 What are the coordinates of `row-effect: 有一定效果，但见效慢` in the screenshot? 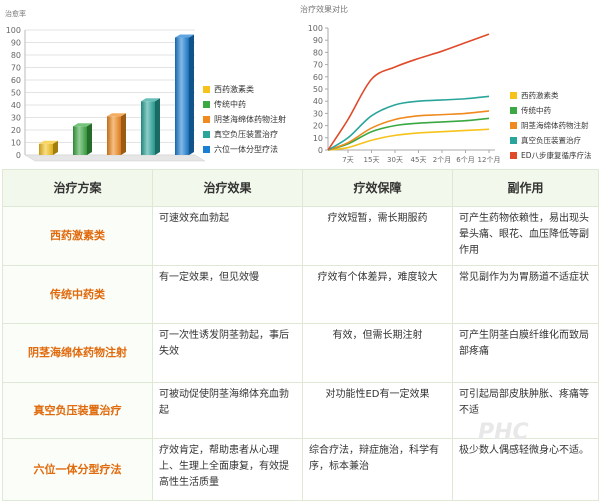 It's located at (227, 294).